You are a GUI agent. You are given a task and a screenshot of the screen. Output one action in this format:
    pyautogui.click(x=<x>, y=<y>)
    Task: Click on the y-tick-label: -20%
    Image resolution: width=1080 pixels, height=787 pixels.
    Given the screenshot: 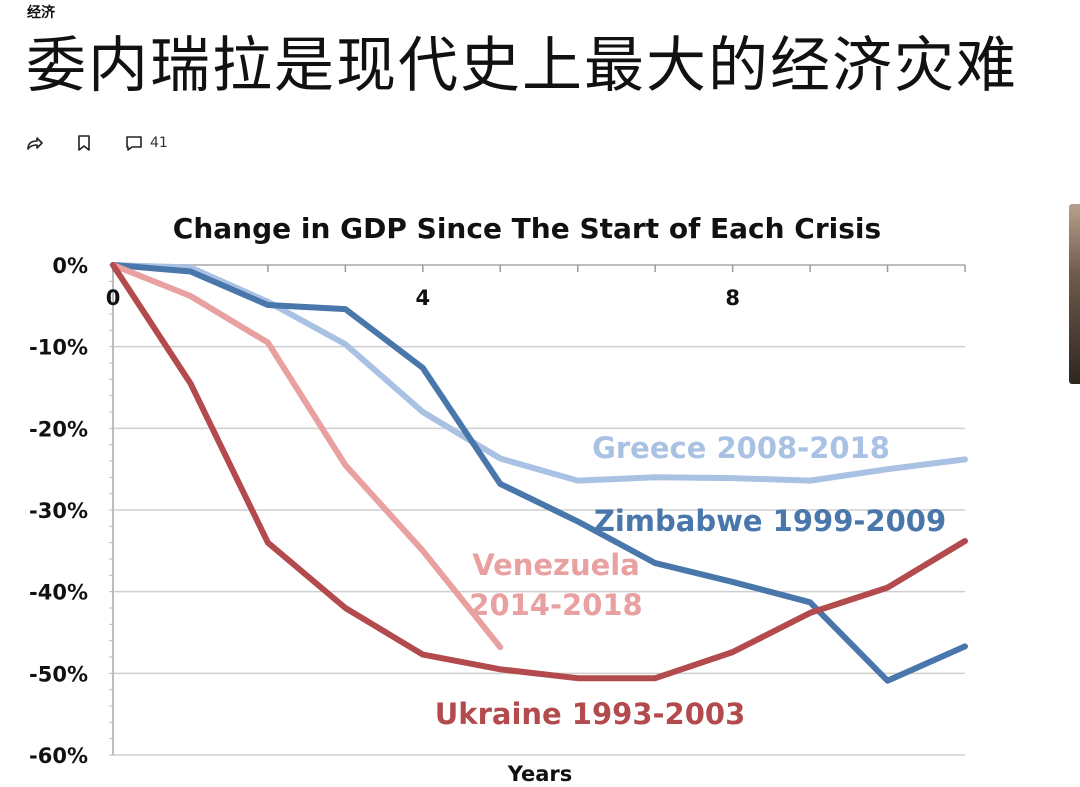 What is the action you would take?
    pyautogui.click(x=58, y=429)
    